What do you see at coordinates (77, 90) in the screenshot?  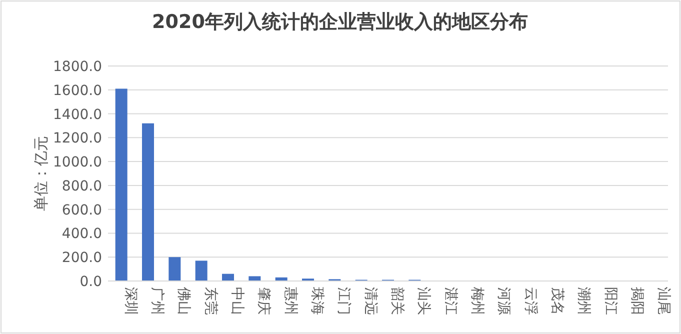 I see `y-tick-label: 1600.0` at bounding box center [77, 90].